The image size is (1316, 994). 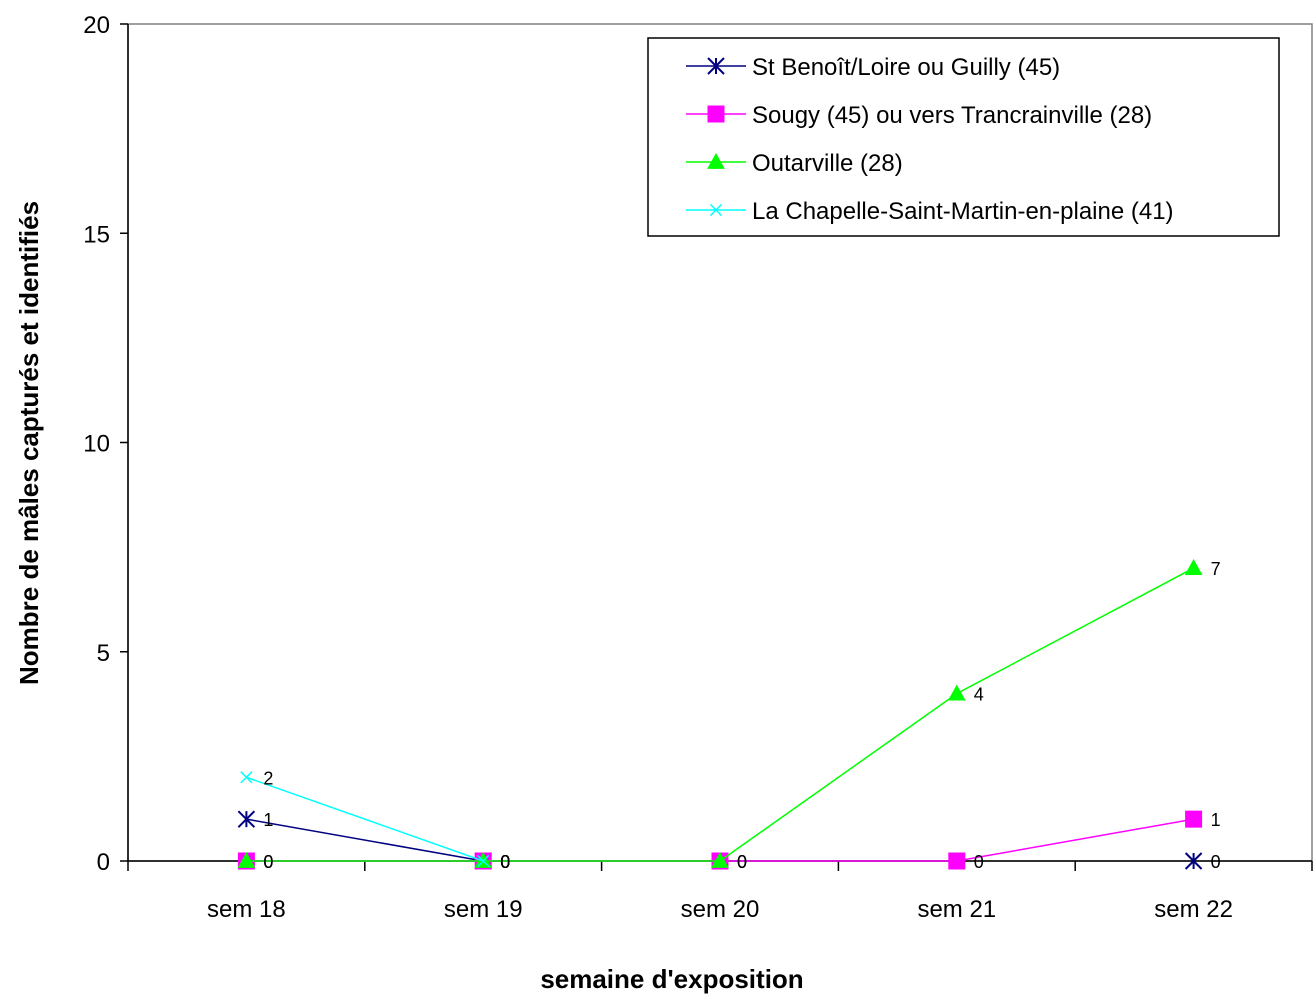 What do you see at coordinates (956, 909) in the screenshot?
I see `x-tick-label: sem 21` at bounding box center [956, 909].